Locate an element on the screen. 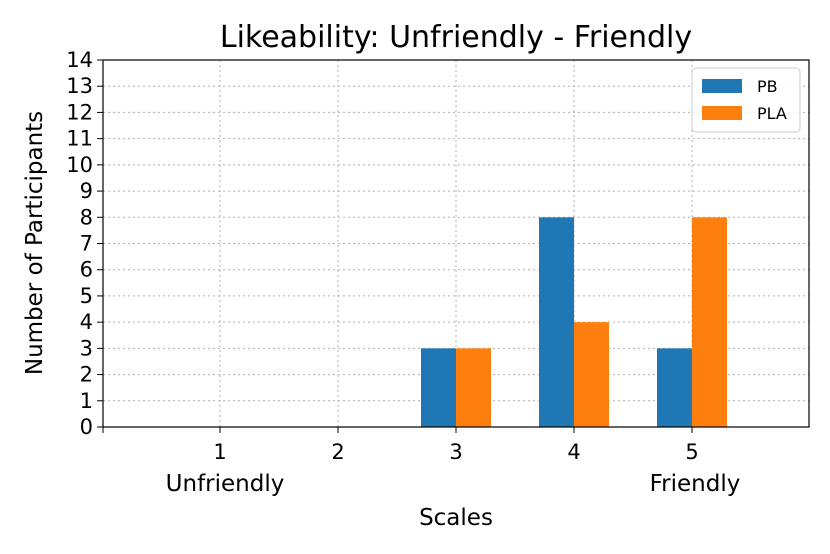 The width and height of the screenshot is (830, 554). y-tick-label: 14 is located at coordinates (79, 60).